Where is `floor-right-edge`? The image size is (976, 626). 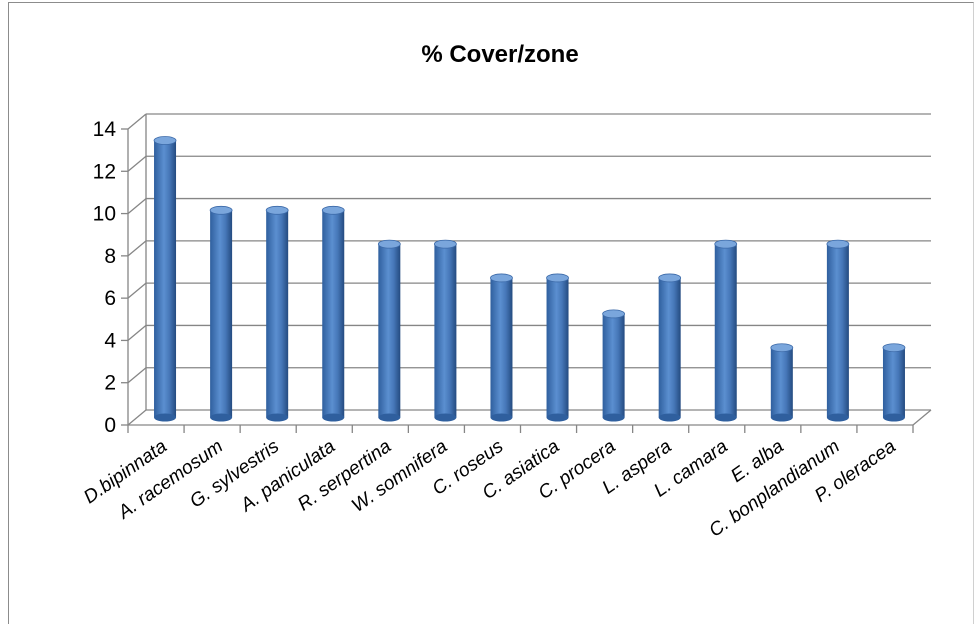 floor-right-edge is located at coordinates (922, 417).